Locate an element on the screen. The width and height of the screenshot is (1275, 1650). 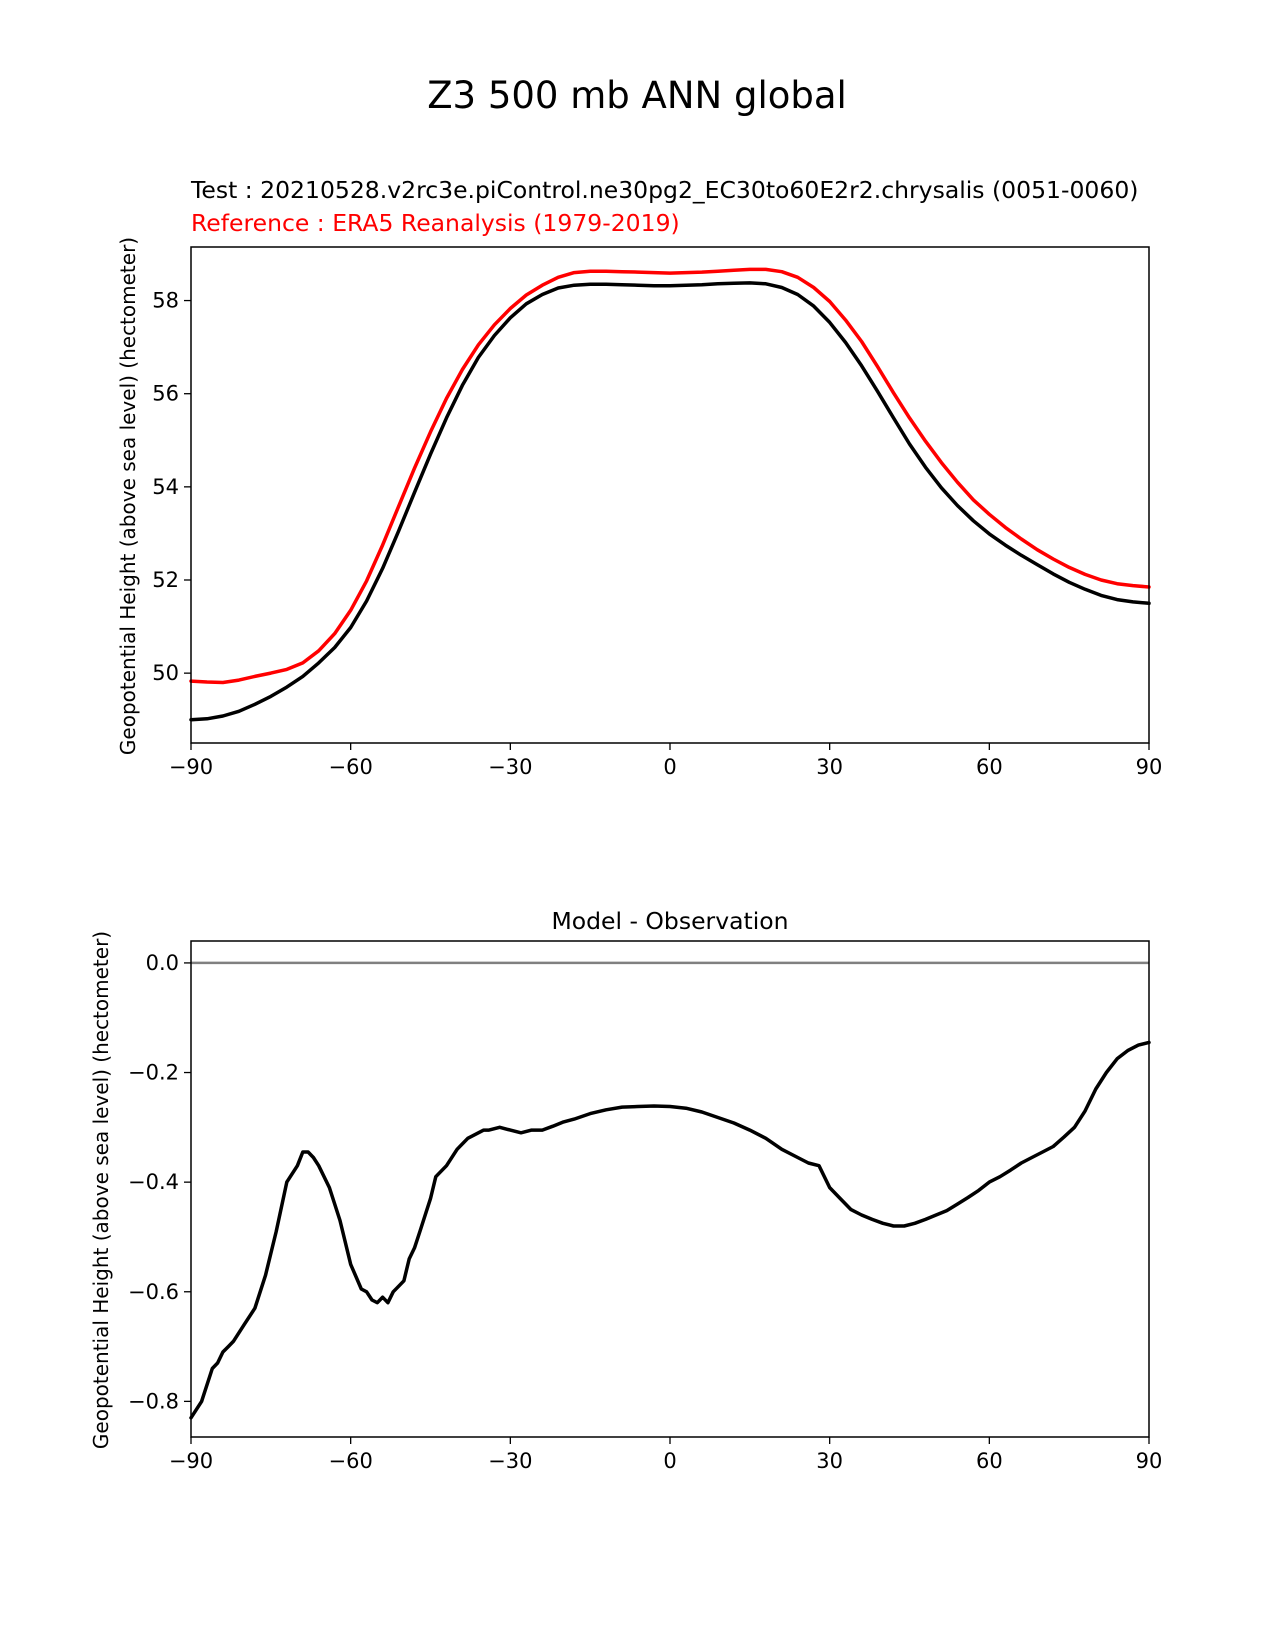
bottom-x-tick-label: 60 is located at coordinates (989, 1461).